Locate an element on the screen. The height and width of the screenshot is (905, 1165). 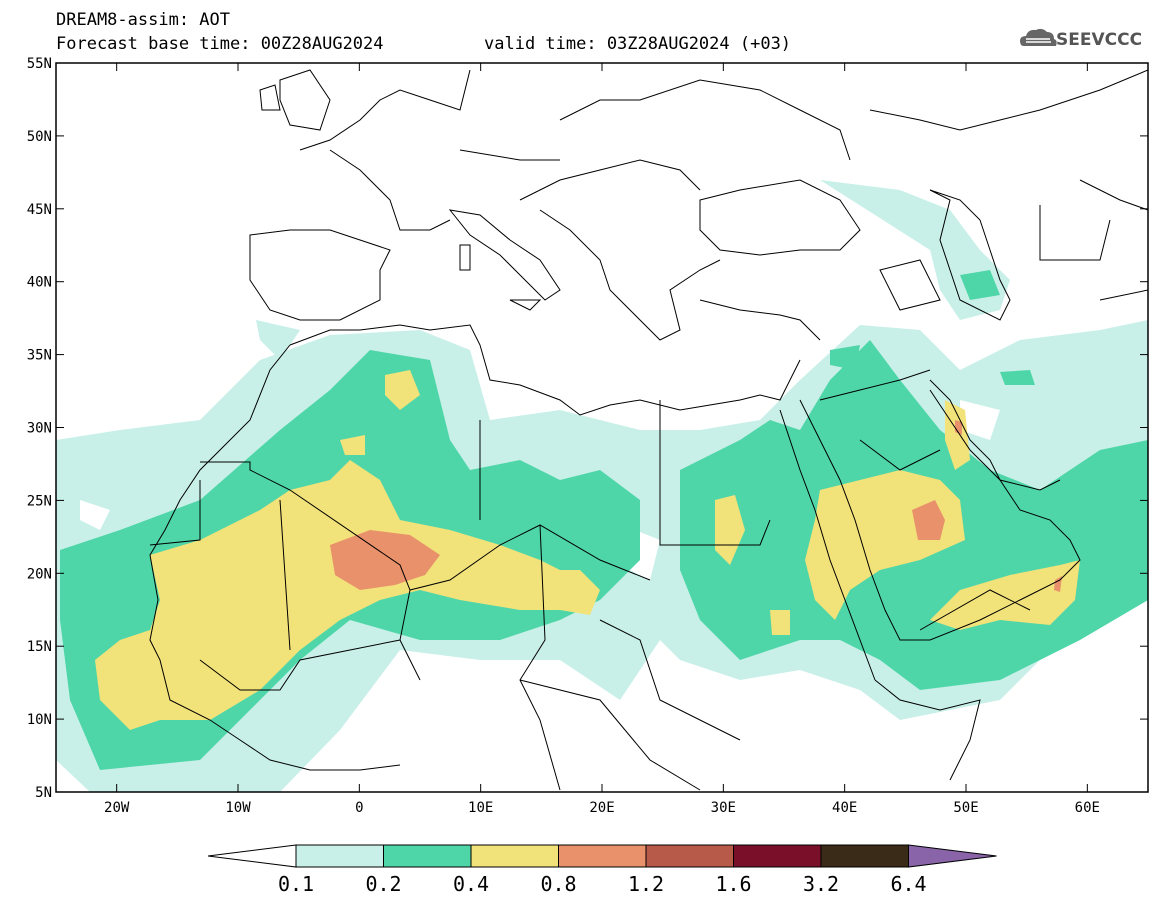
lon-label: 60E is located at coordinates (1087, 808).